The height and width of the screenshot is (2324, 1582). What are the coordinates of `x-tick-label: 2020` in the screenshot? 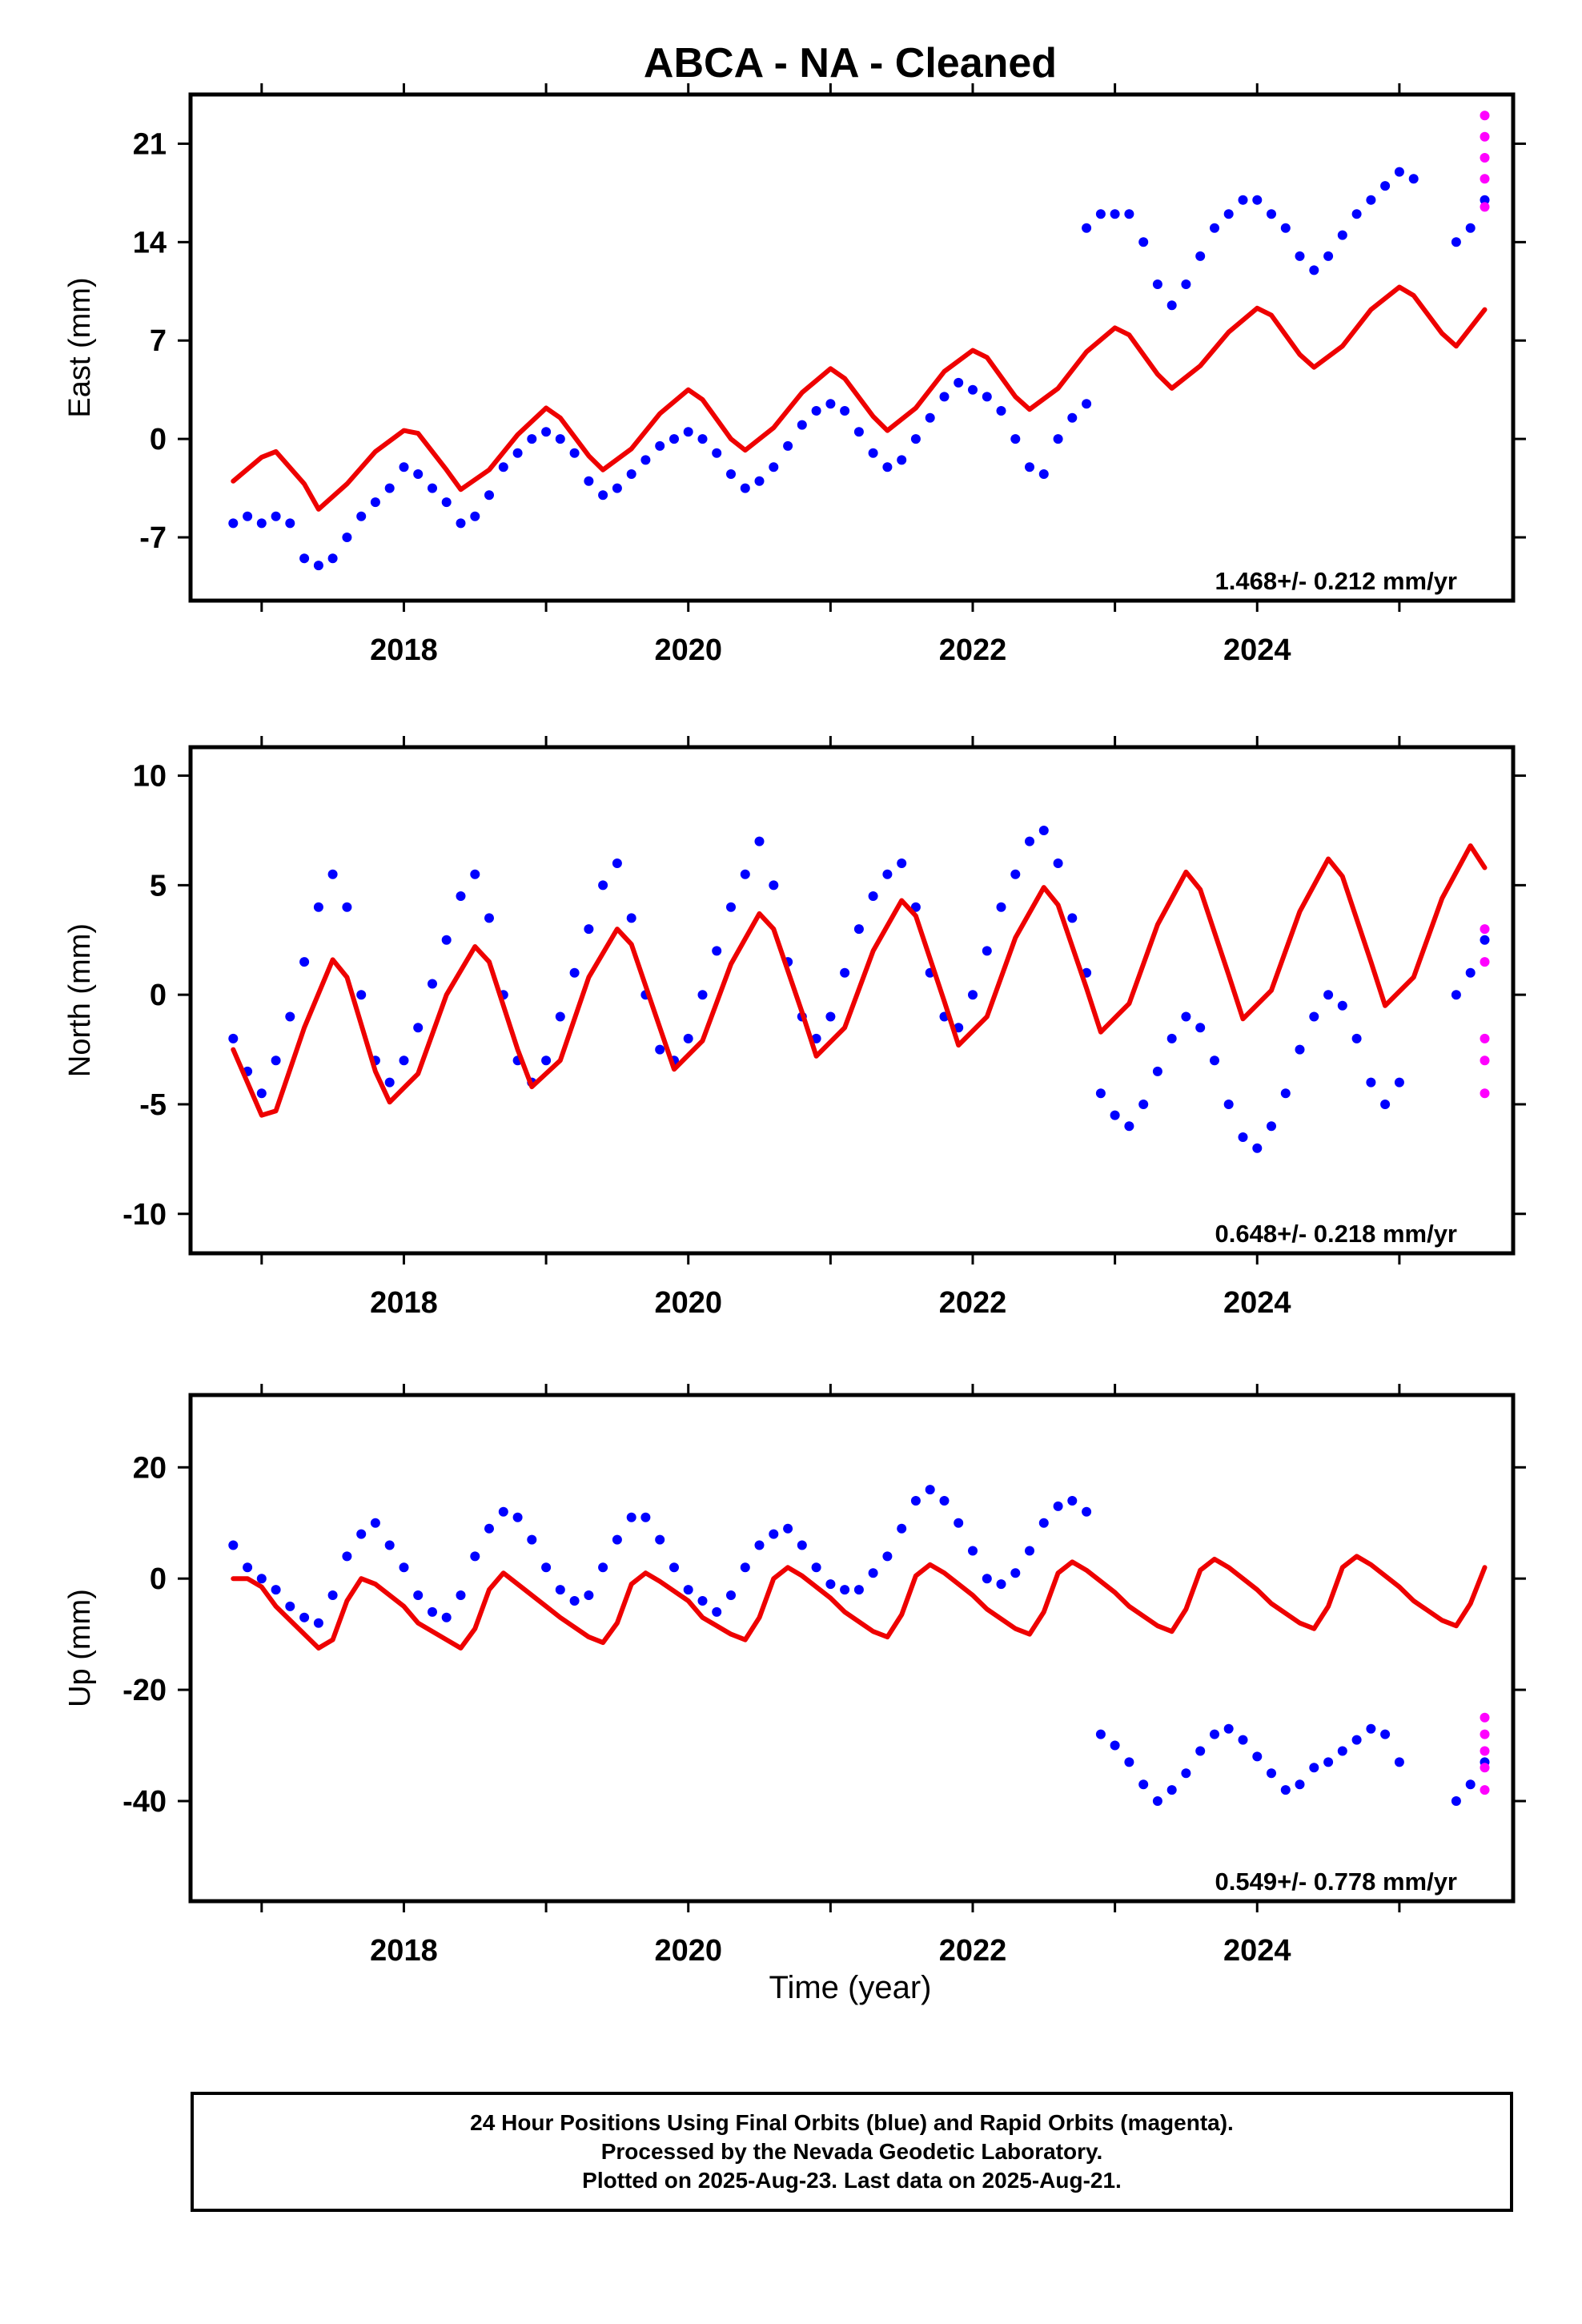 It's located at (688, 1303).